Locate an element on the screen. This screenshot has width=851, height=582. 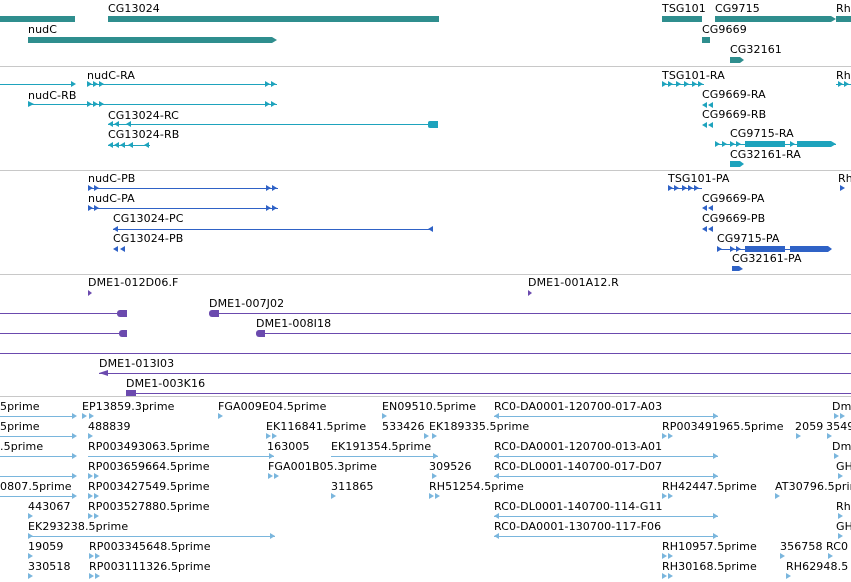
clone-end-marker is located at coordinates (530, 293).